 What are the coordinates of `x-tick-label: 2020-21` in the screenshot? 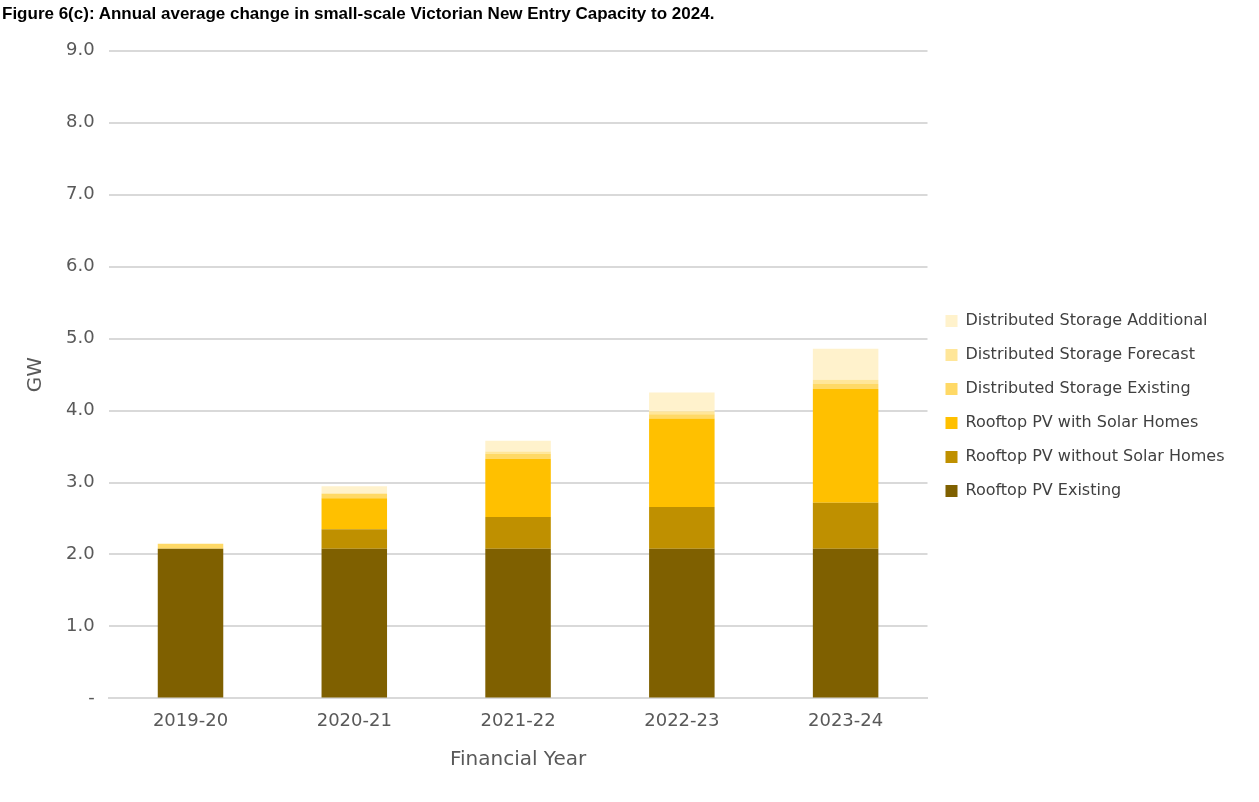 It's located at (354, 719).